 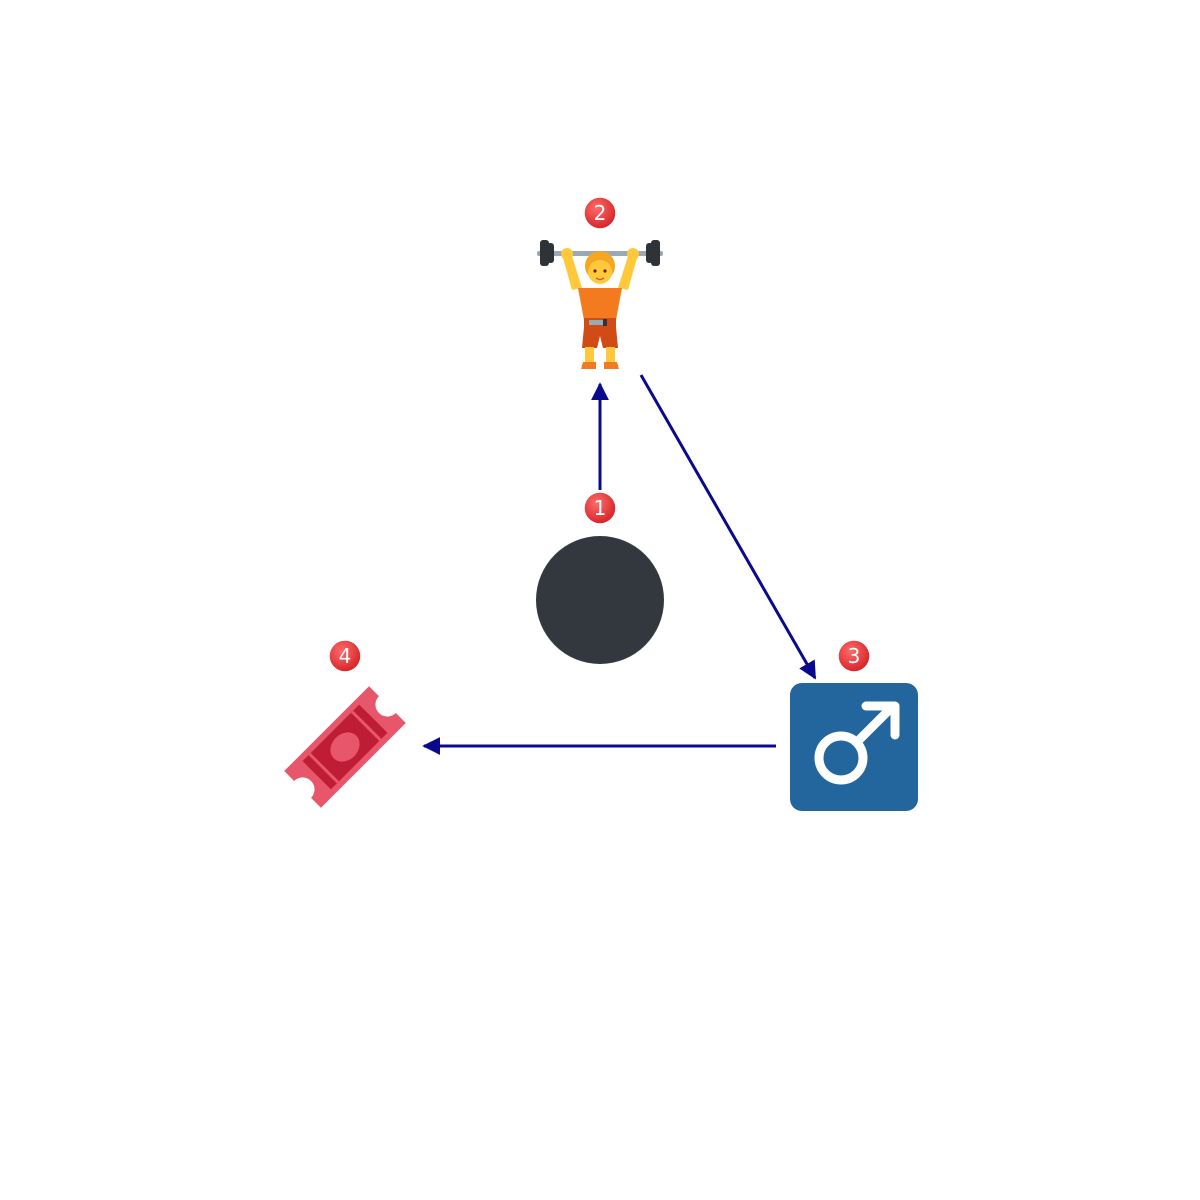 I want to click on person-lifting-weights-icon, so click(x=600, y=304).